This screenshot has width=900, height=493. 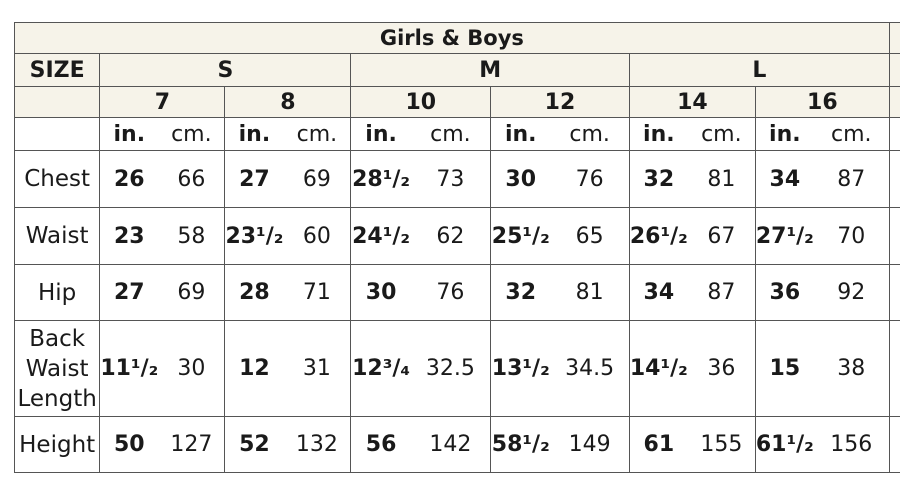 I want to click on size: 8, so click(x=288, y=102).